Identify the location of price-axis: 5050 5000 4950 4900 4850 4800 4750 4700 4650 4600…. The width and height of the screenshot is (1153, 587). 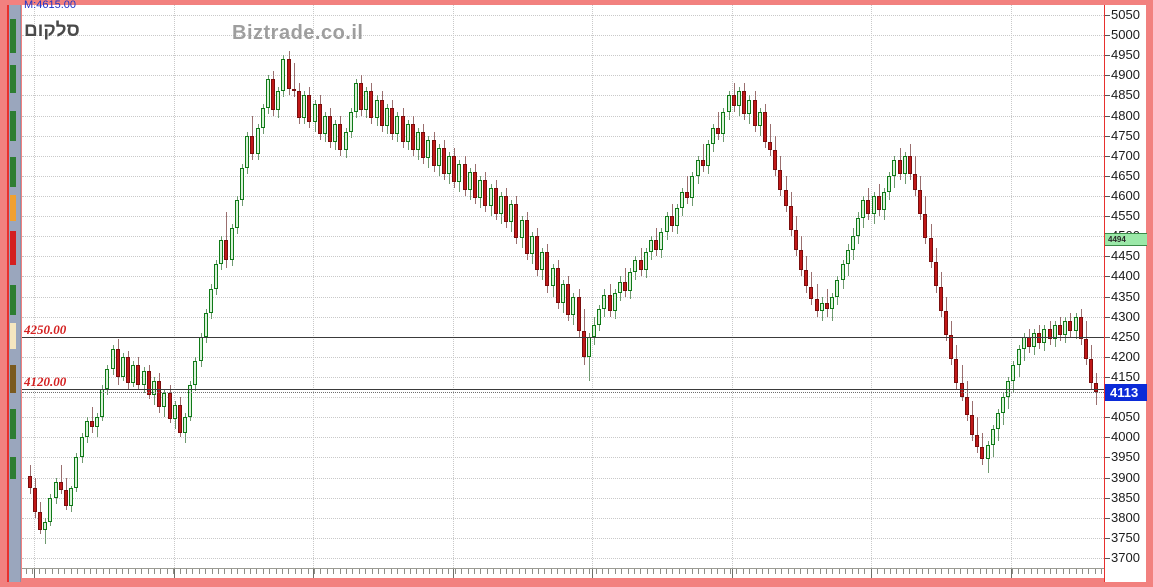
(1125, 293).